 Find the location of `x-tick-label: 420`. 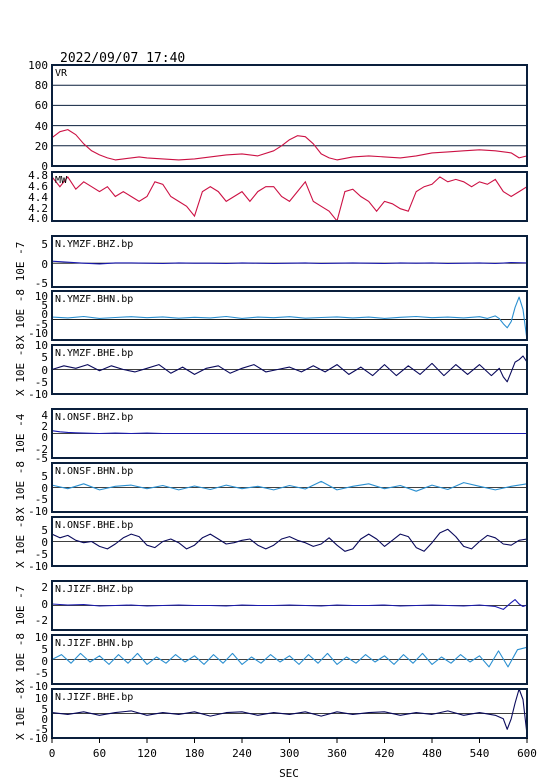

x-tick-label: 420 is located at coordinates (385, 753).